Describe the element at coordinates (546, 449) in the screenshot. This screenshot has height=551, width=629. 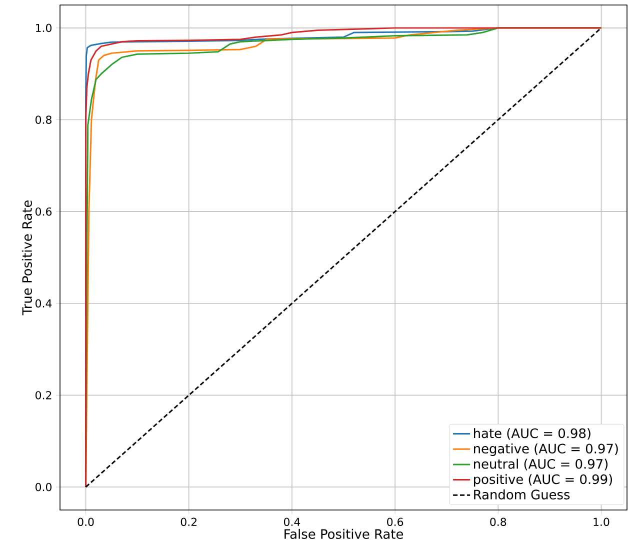
I see `legend-label: negative (AUC = 0.97)` at that location.